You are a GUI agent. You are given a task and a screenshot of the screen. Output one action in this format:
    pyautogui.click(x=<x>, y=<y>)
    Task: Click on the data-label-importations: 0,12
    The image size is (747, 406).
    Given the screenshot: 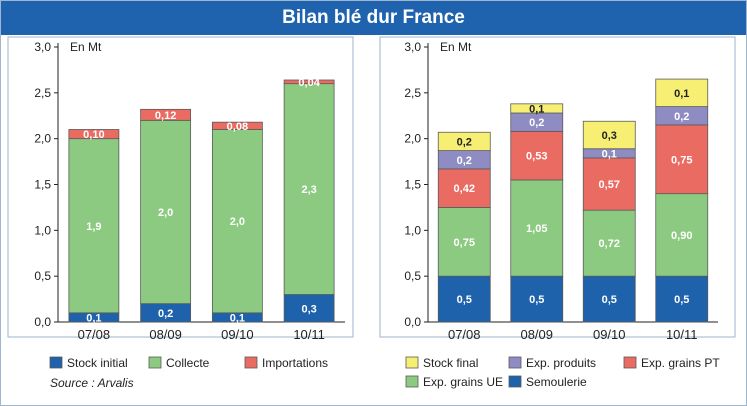 What is the action you would take?
    pyautogui.click(x=165, y=116)
    